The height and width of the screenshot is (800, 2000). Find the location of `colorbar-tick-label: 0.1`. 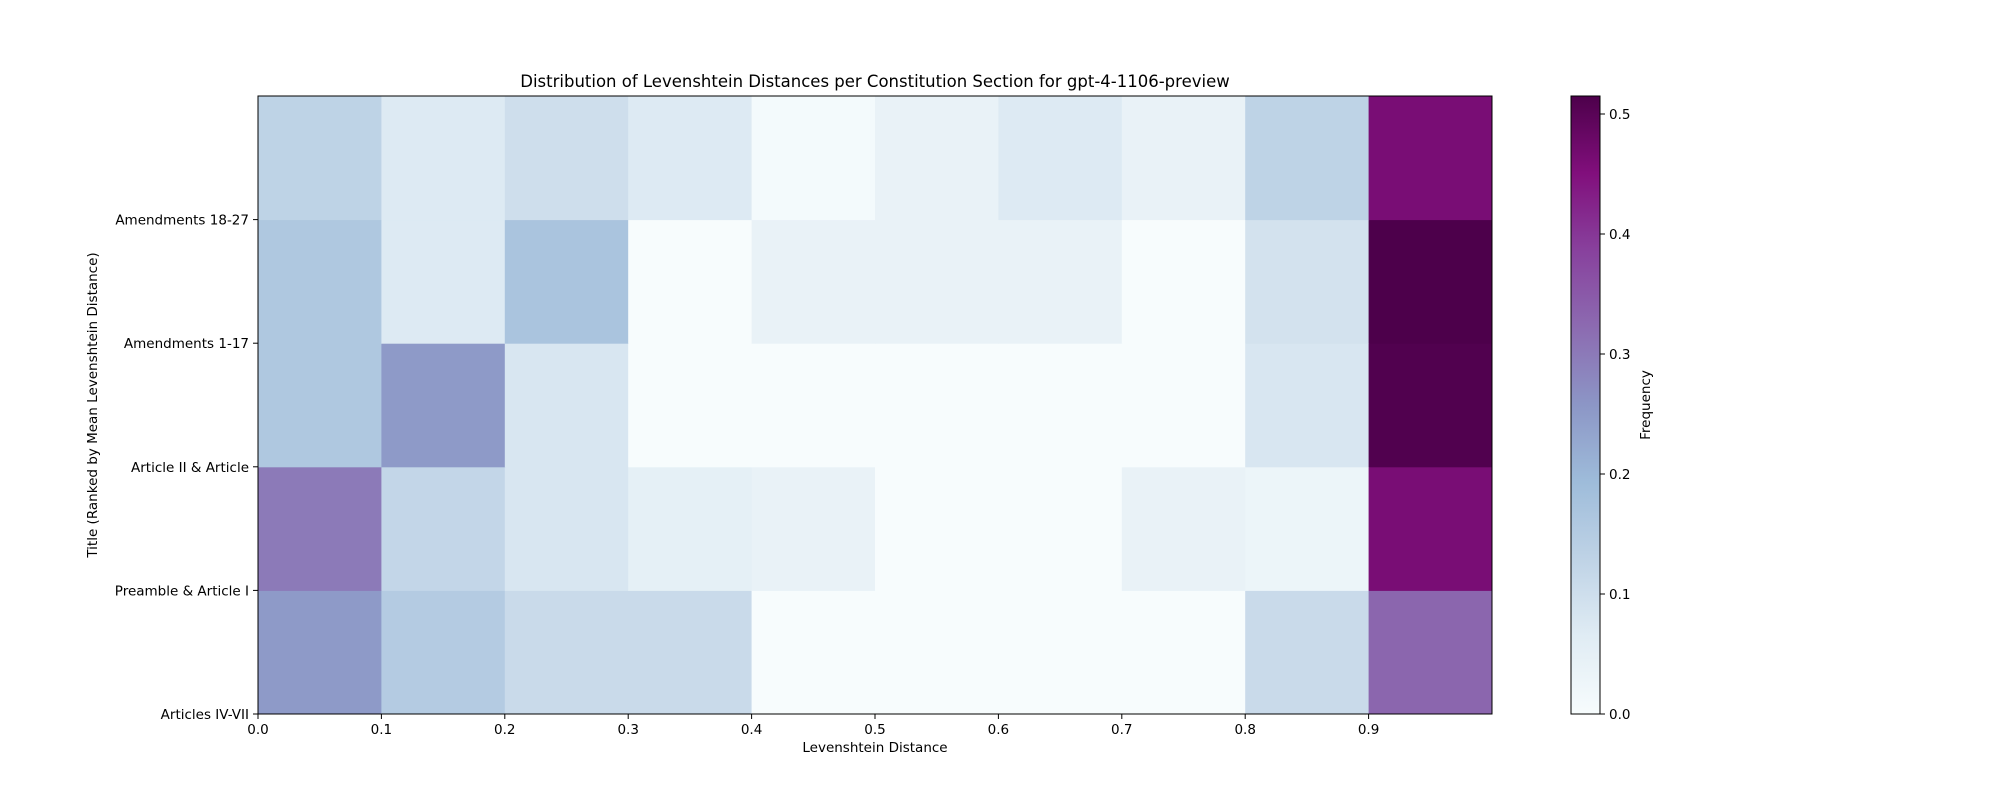

colorbar-tick-label: 0.1 is located at coordinates (1619, 595).